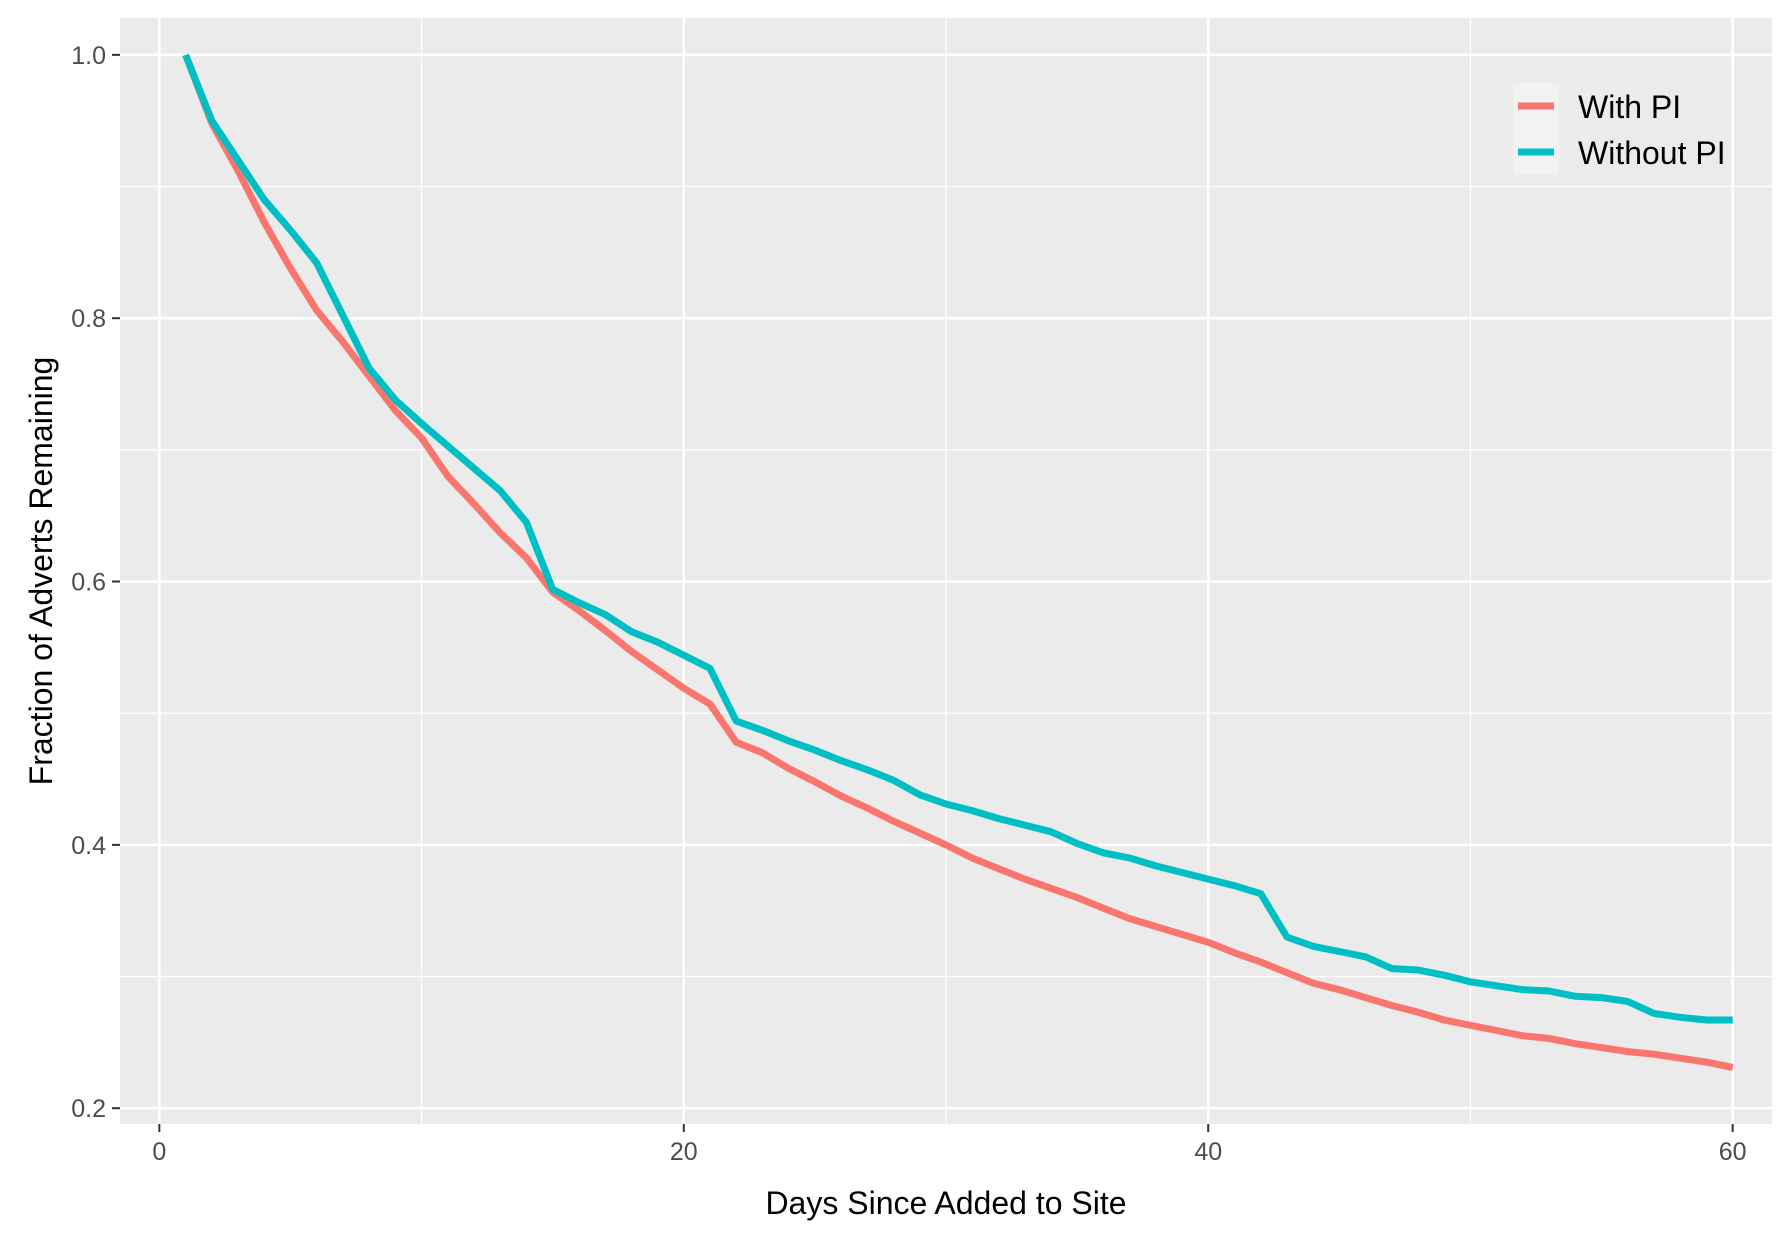 This screenshot has width=1780, height=1234. I want to click on y-axis: 0.2 0.4 0.6 0.8 1.0, so click(95, 582).